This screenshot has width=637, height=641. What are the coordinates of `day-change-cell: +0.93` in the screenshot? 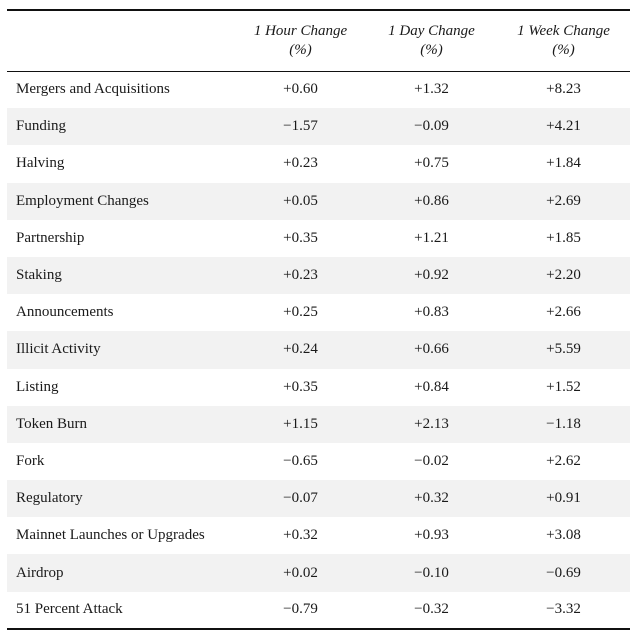 It's located at (431, 535).